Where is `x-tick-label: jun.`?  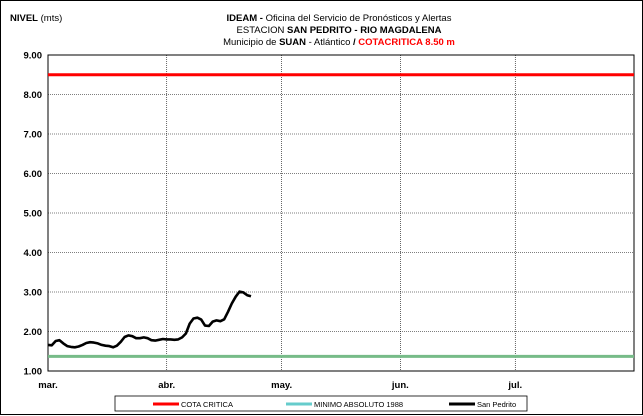 x-tick-label: jun. is located at coordinates (400, 385).